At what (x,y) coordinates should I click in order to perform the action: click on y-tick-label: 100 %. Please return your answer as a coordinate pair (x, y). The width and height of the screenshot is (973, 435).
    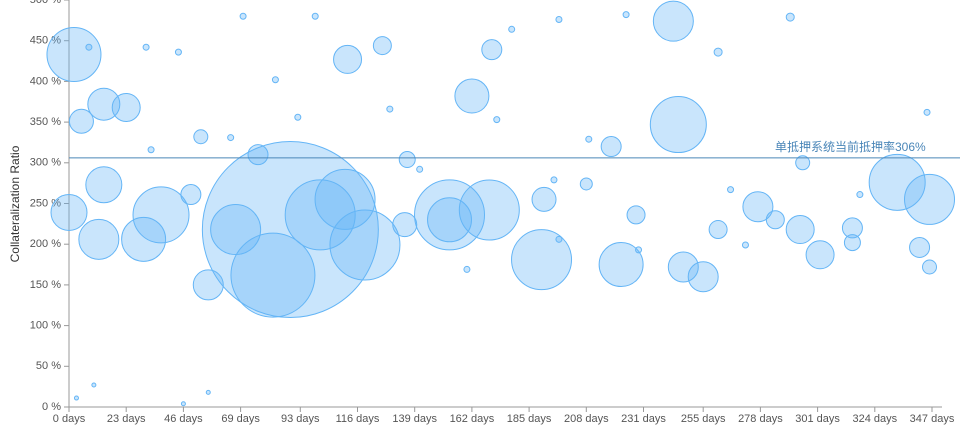
    Looking at the image, I should click on (45, 326).